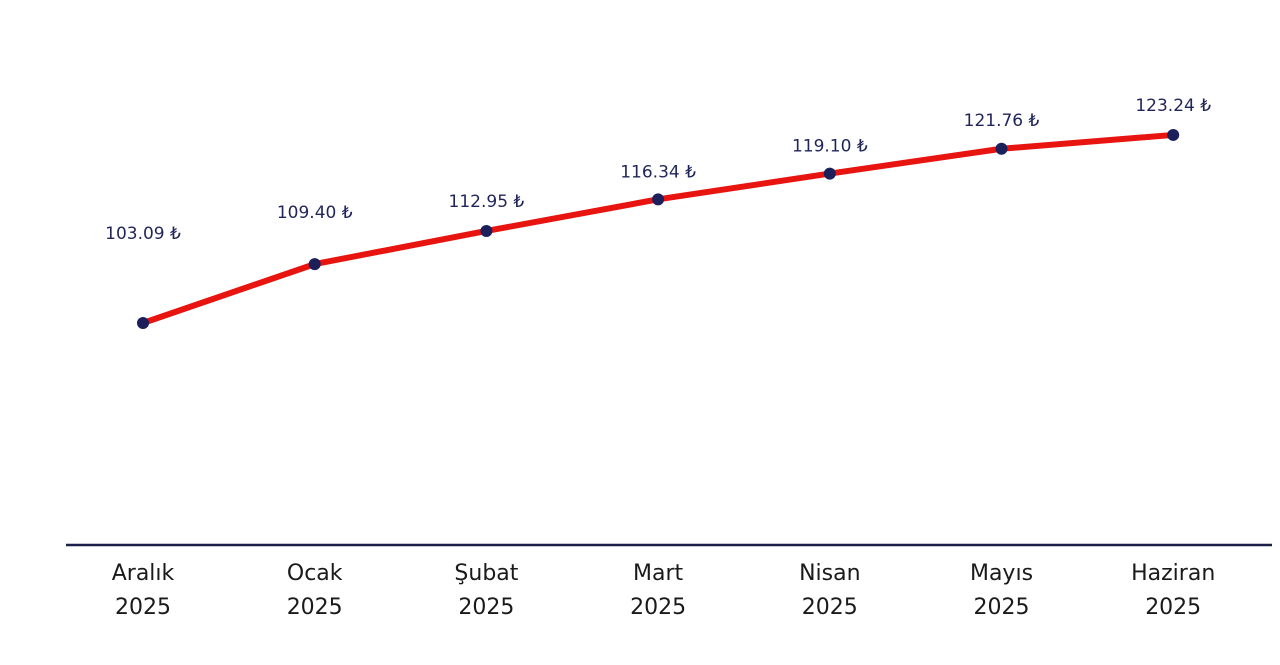  Describe the element at coordinates (1001, 573) in the screenshot. I see `x-tick-label-line: Mayıs` at that location.